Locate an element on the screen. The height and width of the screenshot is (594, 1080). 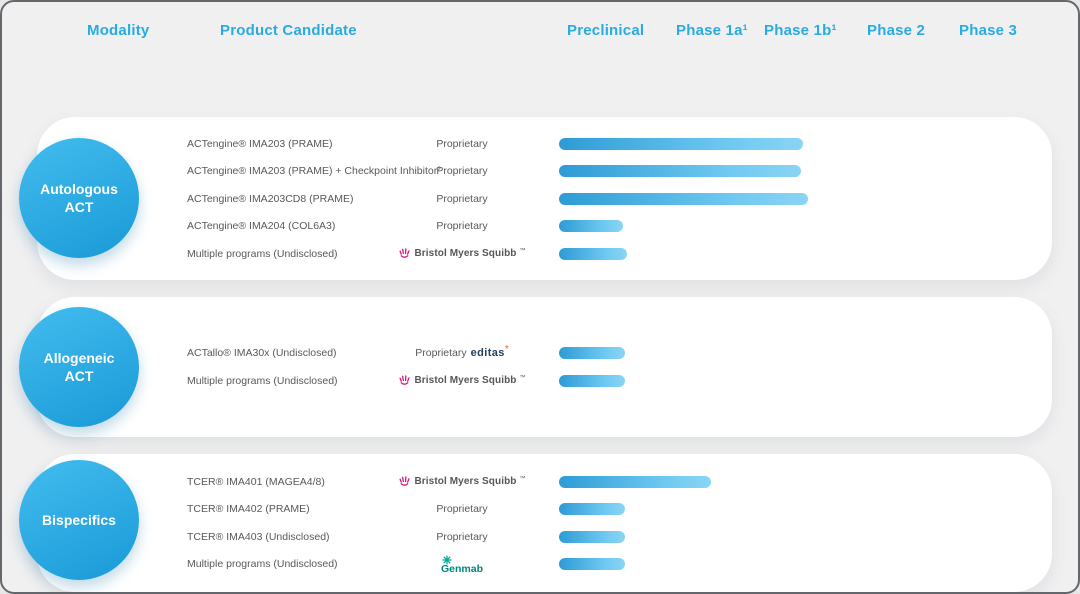
editas-logo: editas * is located at coordinates (489, 352).